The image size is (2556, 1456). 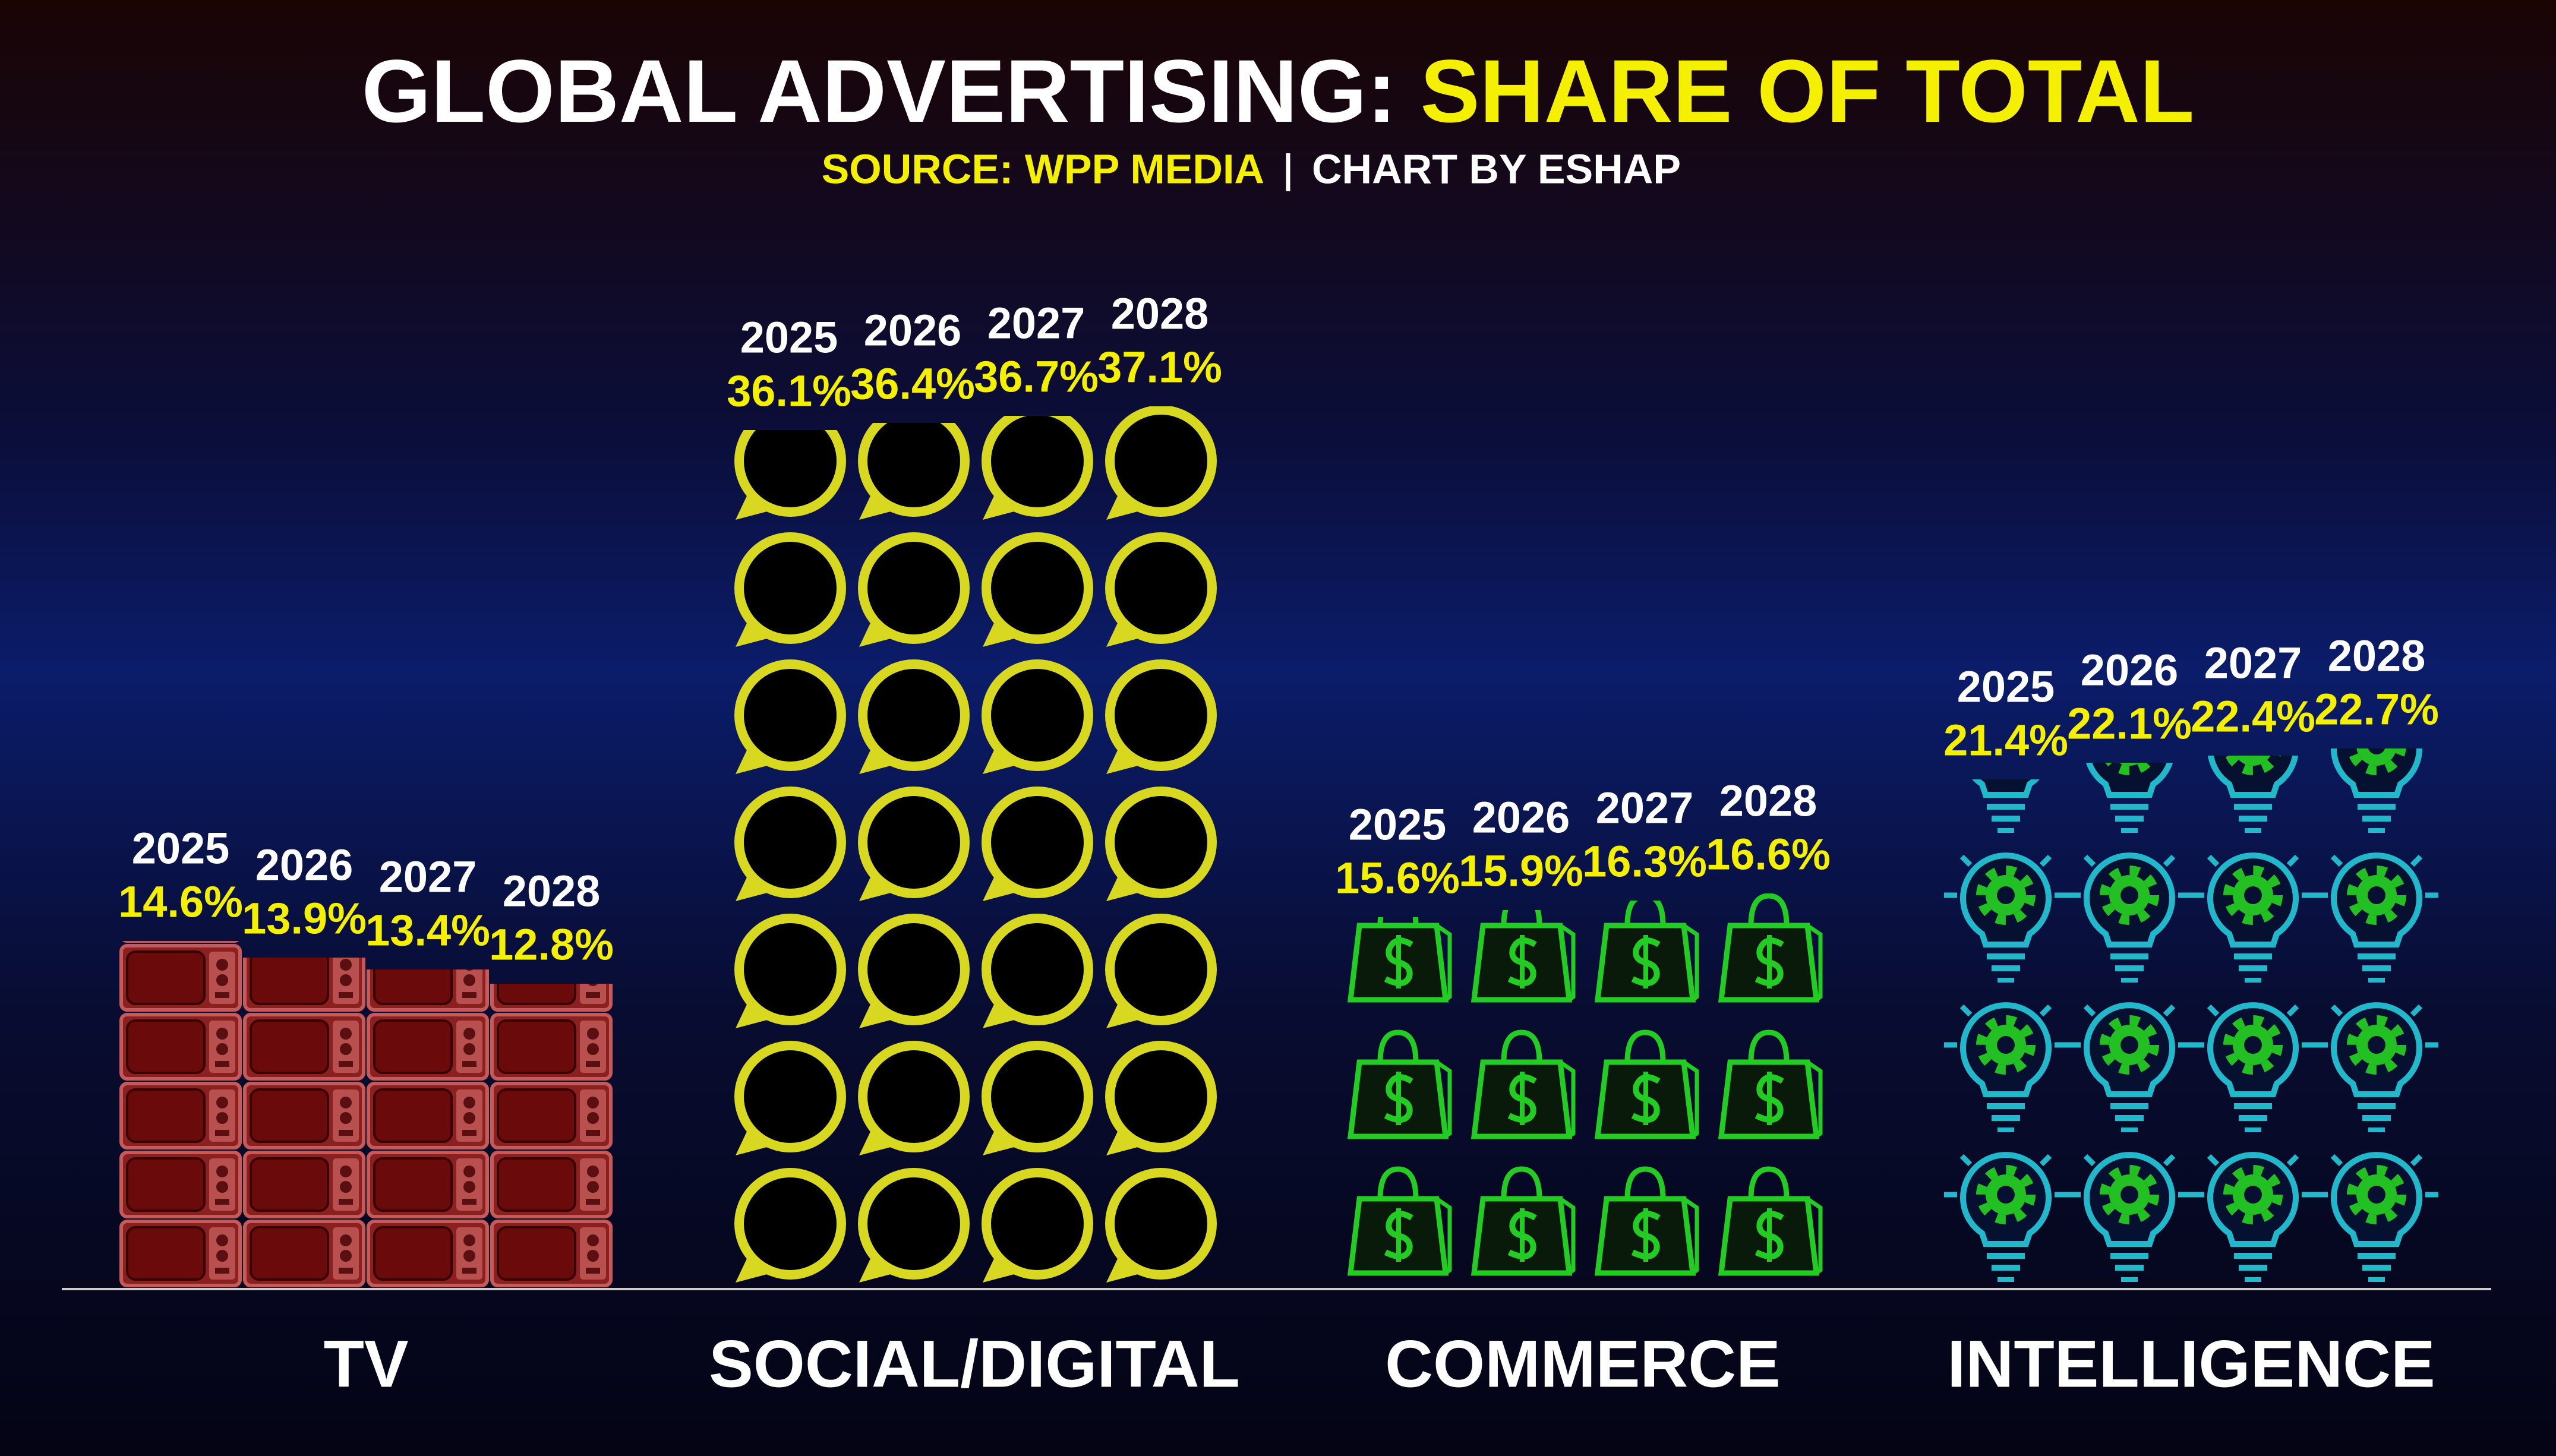 What do you see at coordinates (879, 91) in the screenshot?
I see `title-main: GLOBAL ADVERTISING:` at bounding box center [879, 91].